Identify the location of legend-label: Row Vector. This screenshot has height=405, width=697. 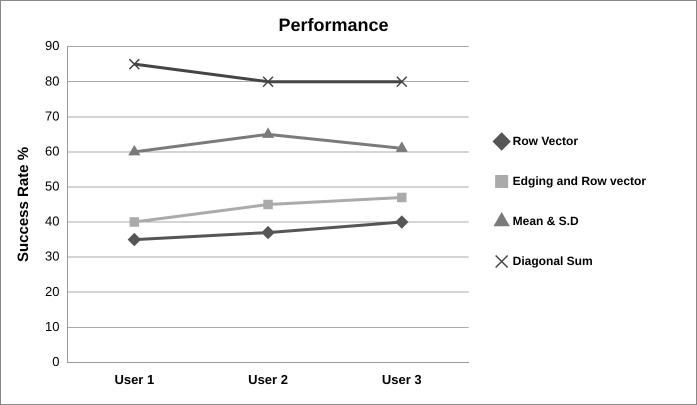
(545, 141).